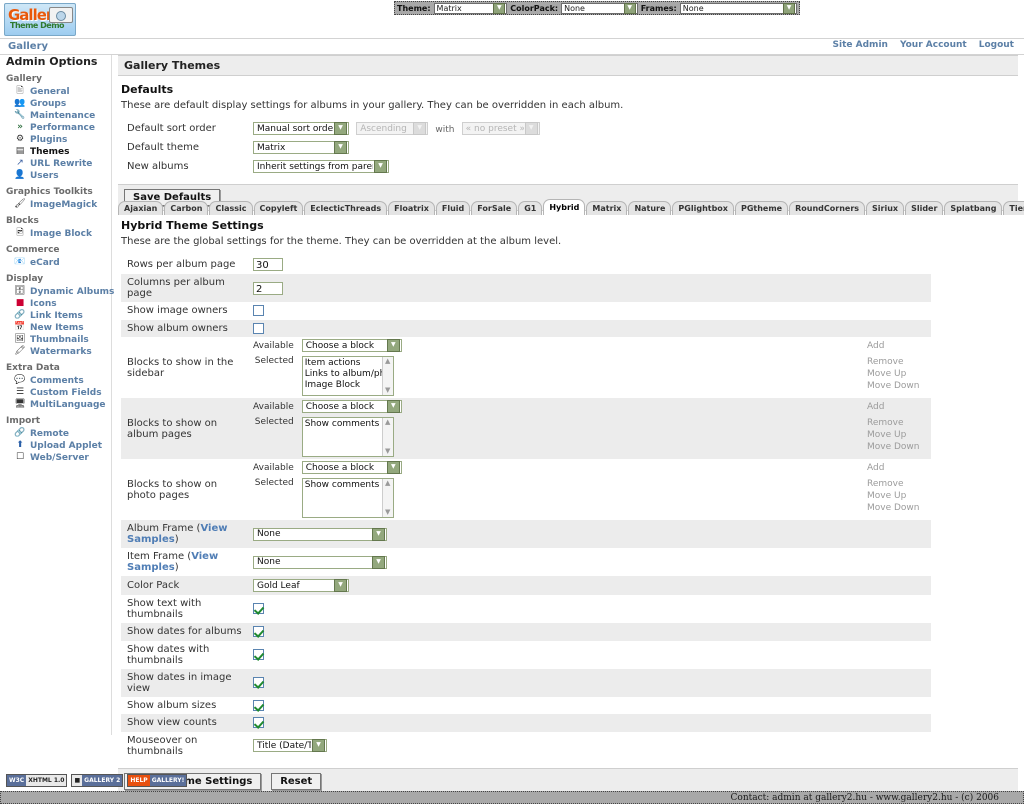  What do you see at coordinates (258, 682) in the screenshot?
I see `show-dates-image-checkbox` at bounding box center [258, 682].